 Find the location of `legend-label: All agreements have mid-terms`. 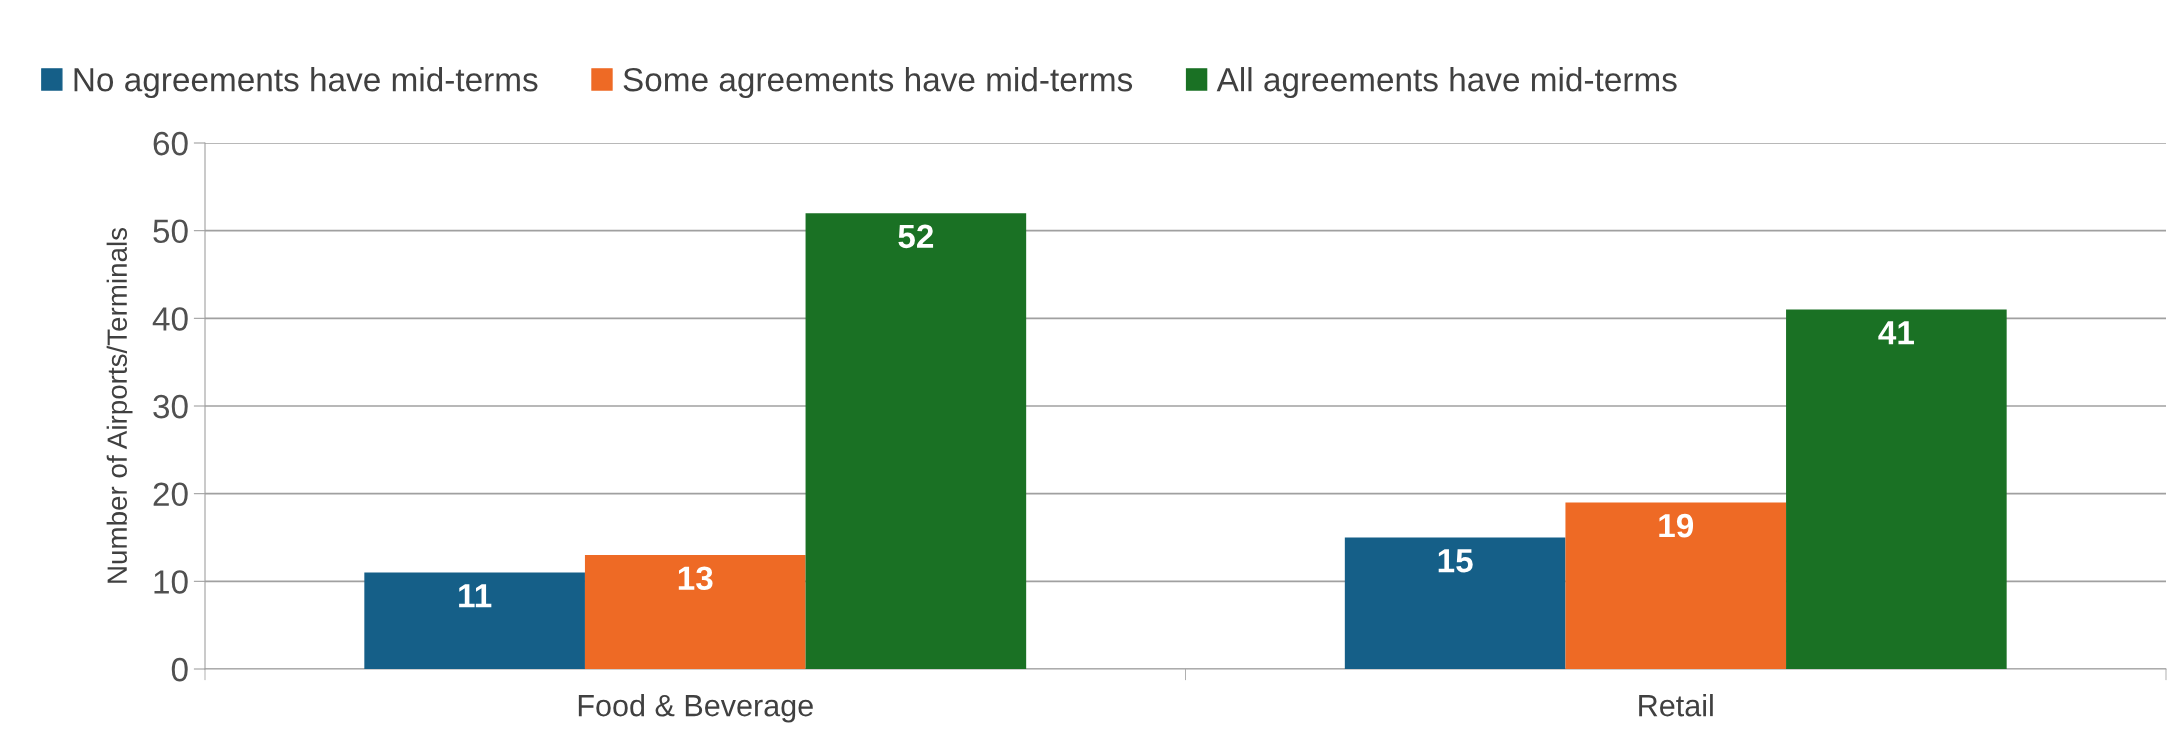

legend-label: All agreements have mid-terms is located at coordinates (1446, 83).